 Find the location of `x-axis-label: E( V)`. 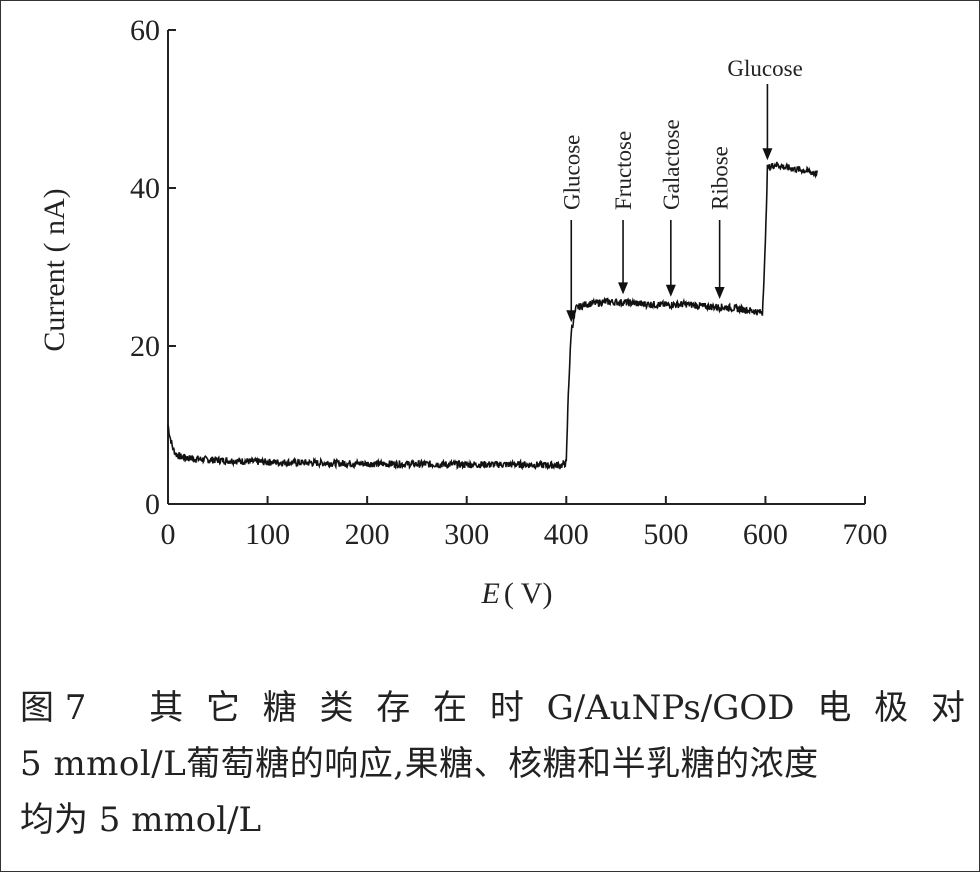

x-axis-label: E( V) is located at coordinates (517, 593).